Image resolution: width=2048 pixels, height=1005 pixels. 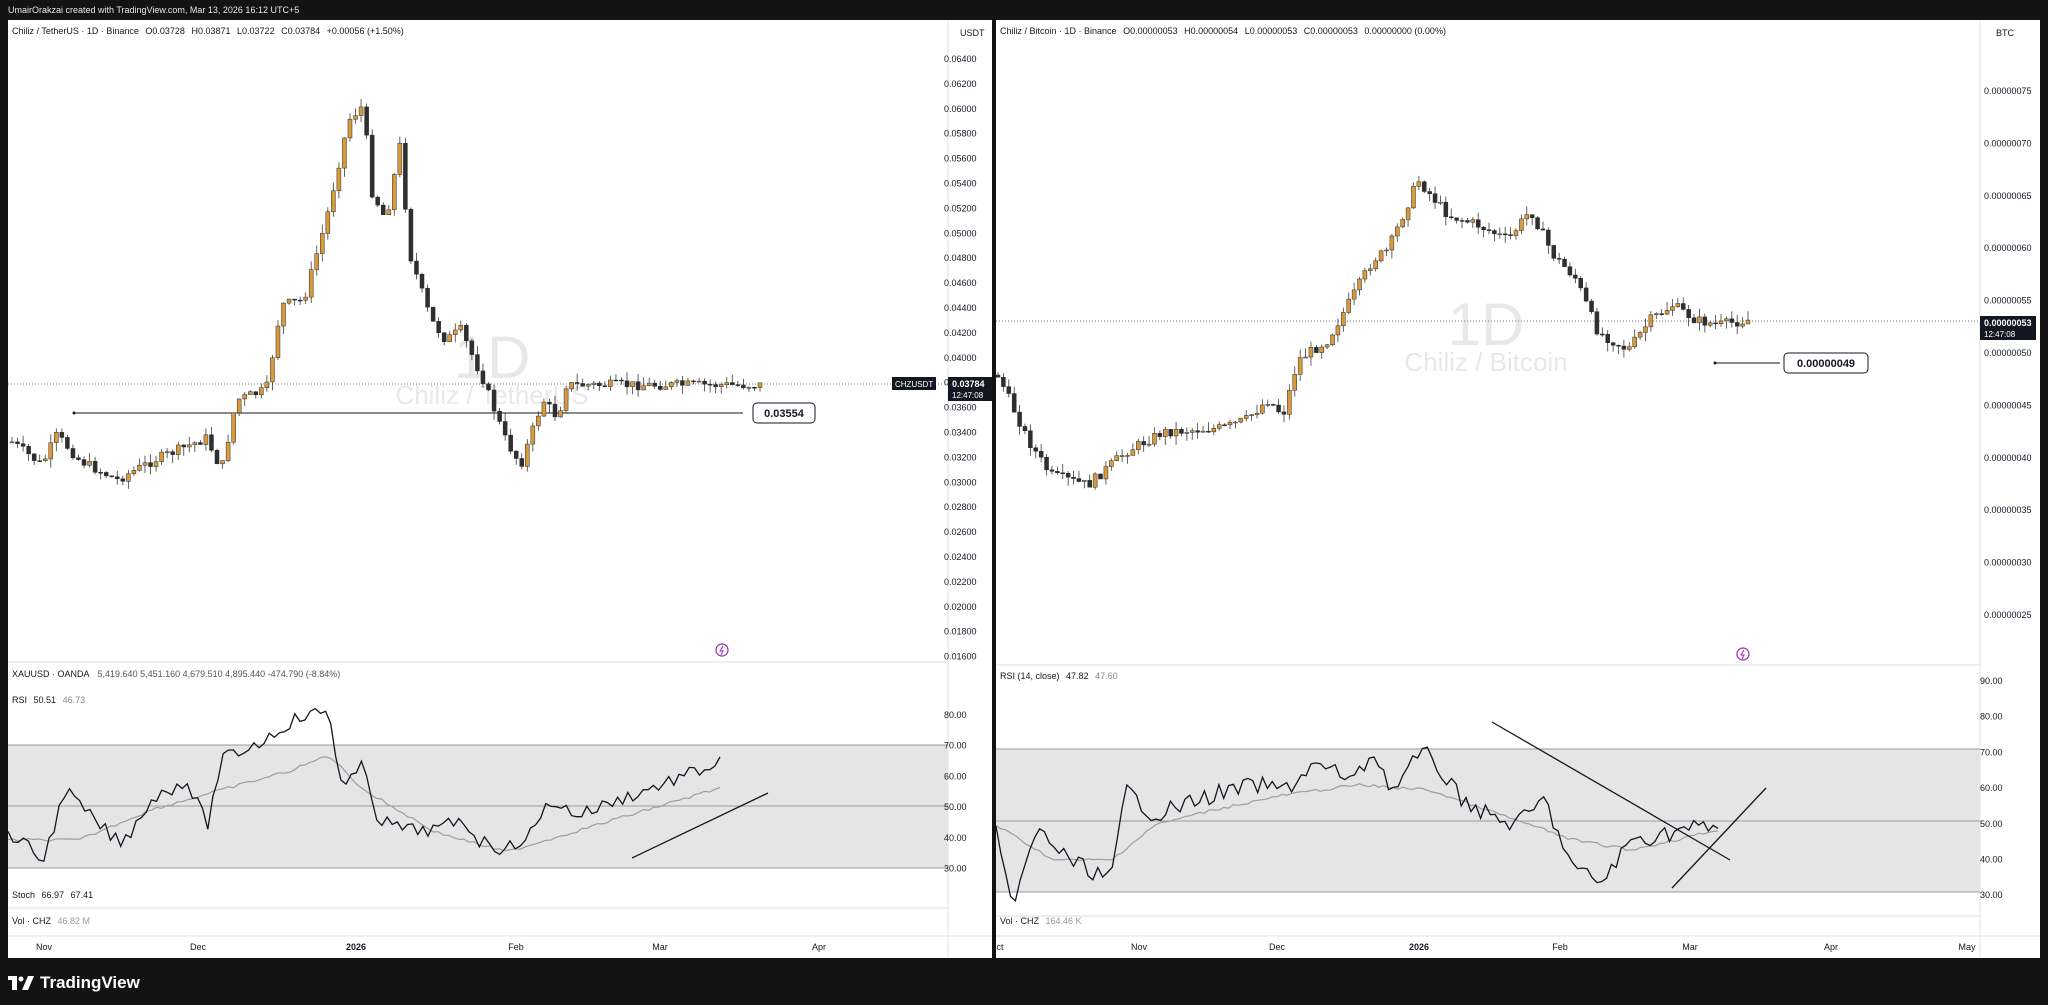 What do you see at coordinates (1611, 791) in the screenshot?
I see `rsi-downtrend-line` at bounding box center [1611, 791].